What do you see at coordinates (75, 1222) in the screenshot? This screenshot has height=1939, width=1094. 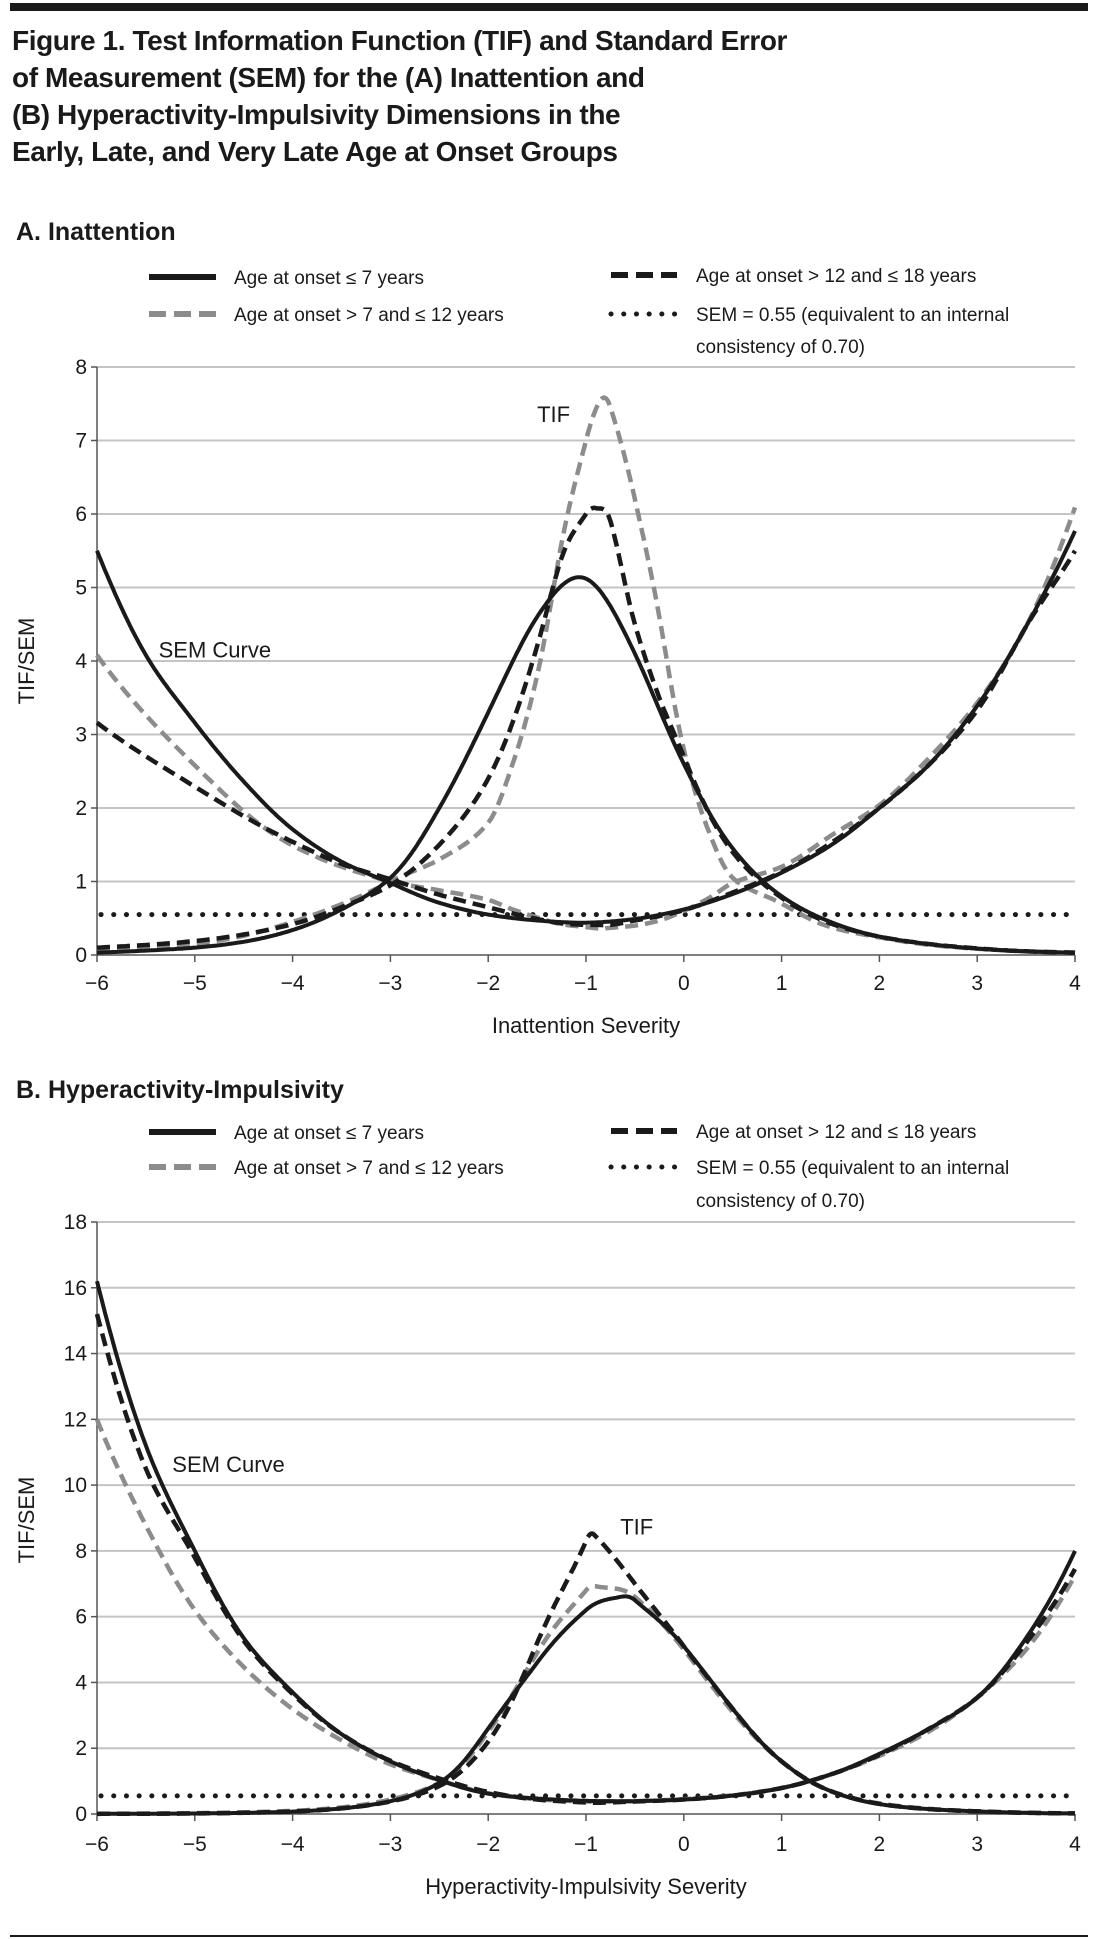 I see `y-tick-label: 18` at bounding box center [75, 1222].